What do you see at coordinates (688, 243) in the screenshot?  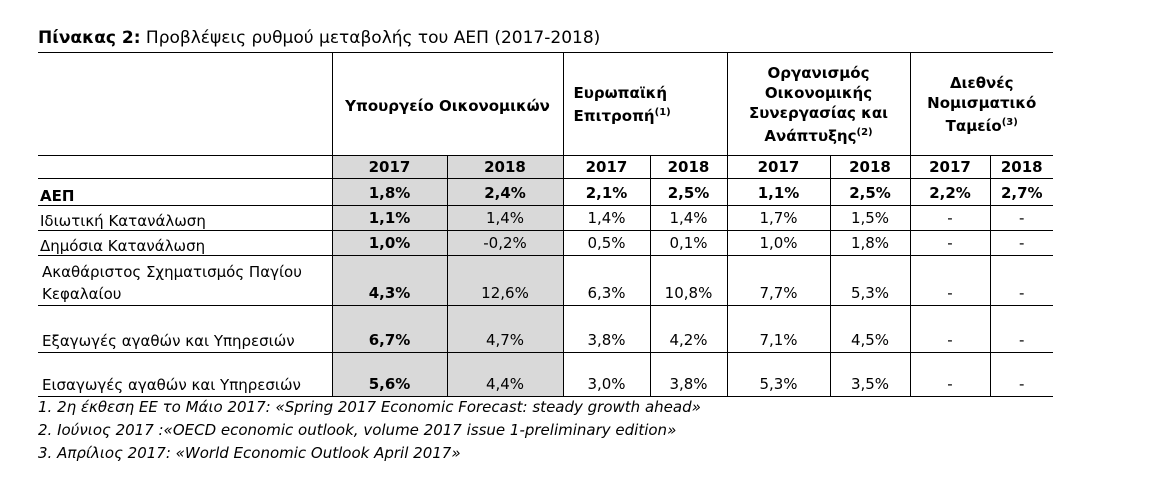 I see `value-cell: 0,1%` at bounding box center [688, 243].